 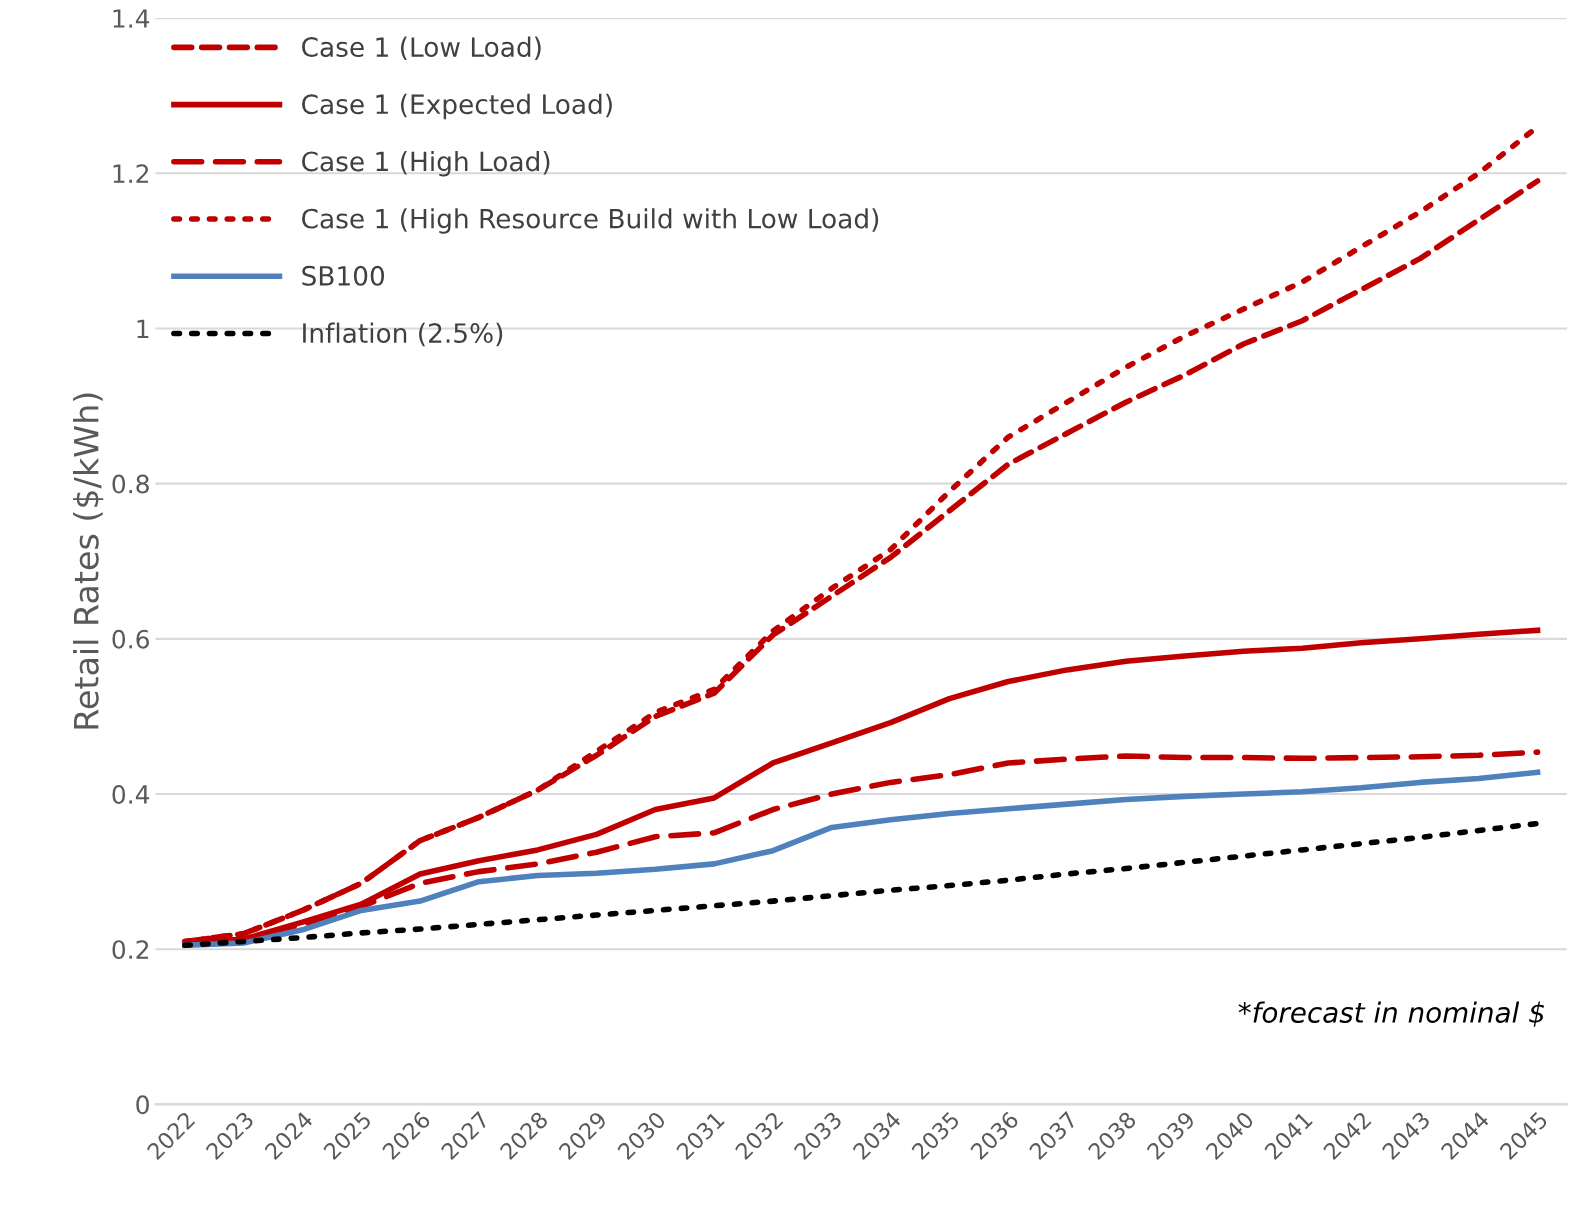 I want to click on legend-label: Case 1 (High Resource Build with Low Load), so click(x=590, y=221).